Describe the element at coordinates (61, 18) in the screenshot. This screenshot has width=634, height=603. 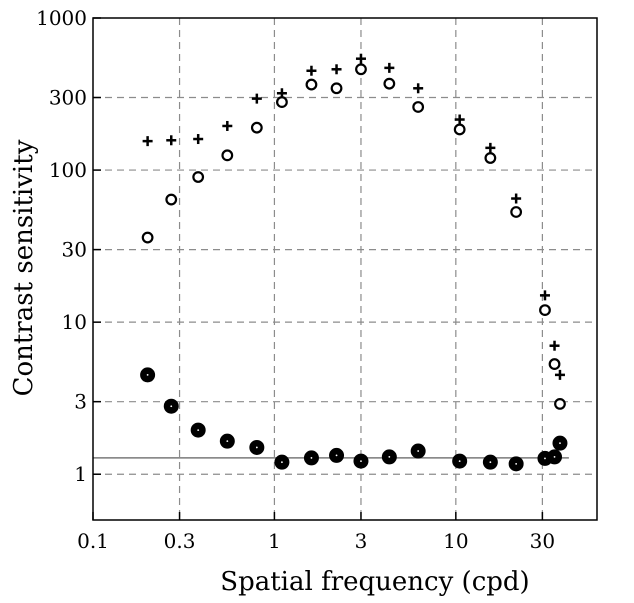
I see `y-tick-label: 1000` at that location.